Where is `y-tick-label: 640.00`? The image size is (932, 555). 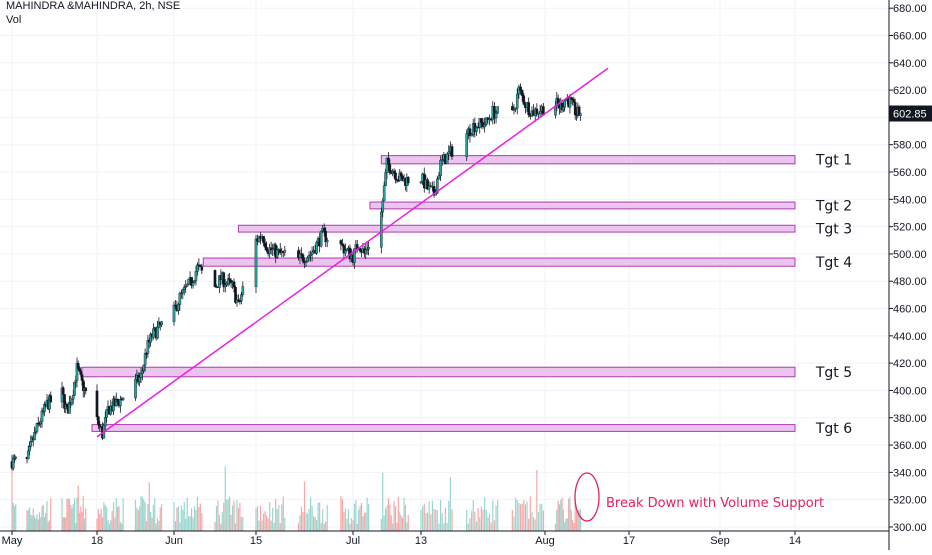 y-tick-label: 640.00 is located at coordinates (910, 64).